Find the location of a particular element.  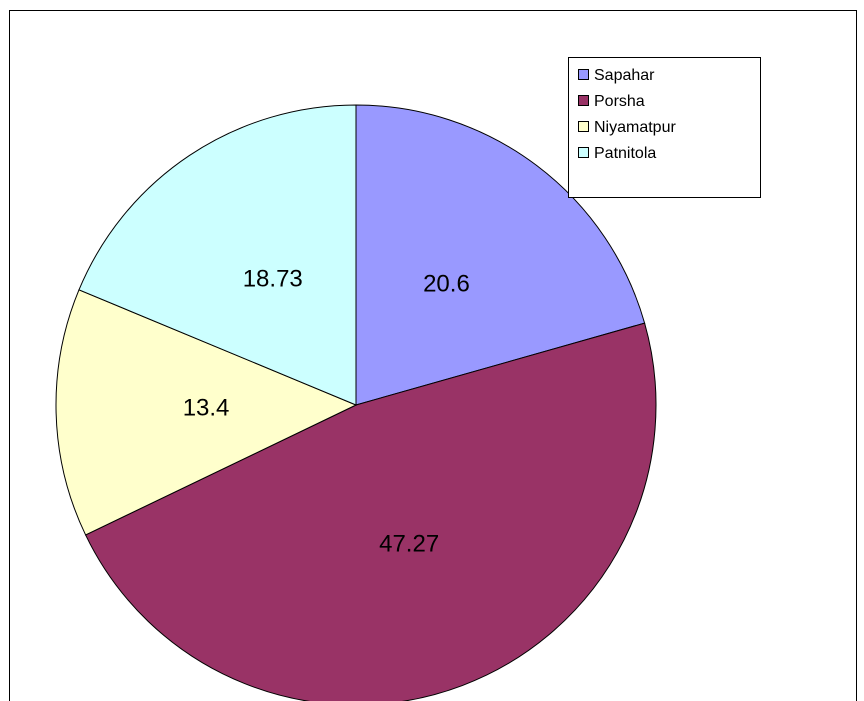

data-label: 20.6 is located at coordinates (446, 284).